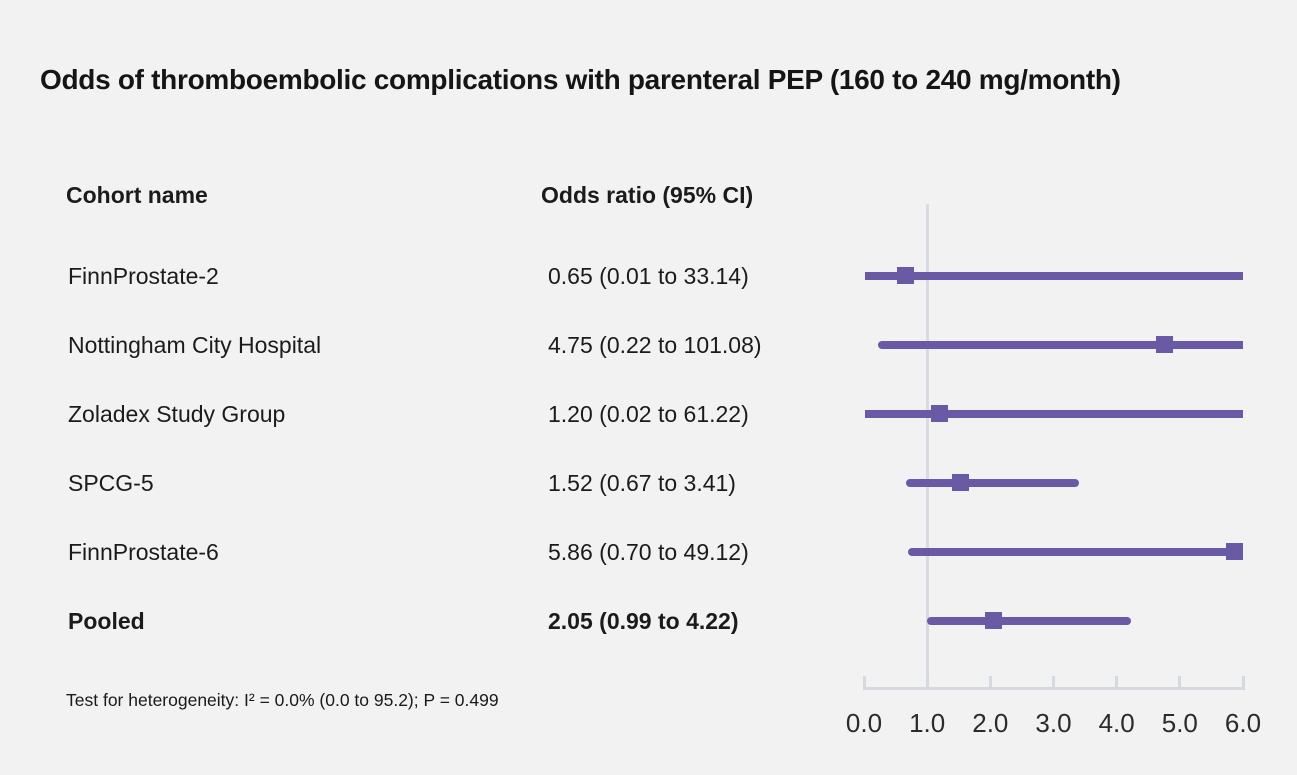 Image resolution: width=1297 pixels, height=775 pixels. What do you see at coordinates (1053, 723) in the screenshot?
I see `x-axis-tick-label: 3.0` at bounding box center [1053, 723].